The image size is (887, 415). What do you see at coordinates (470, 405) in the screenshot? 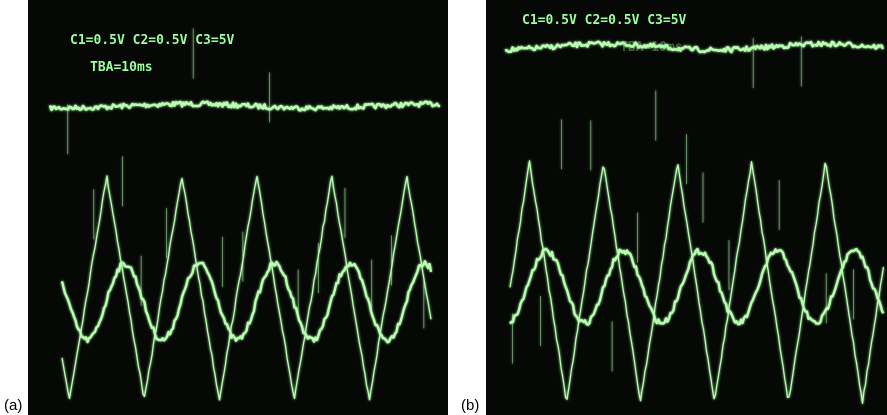
I see `panel-label: (b)` at bounding box center [470, 405].